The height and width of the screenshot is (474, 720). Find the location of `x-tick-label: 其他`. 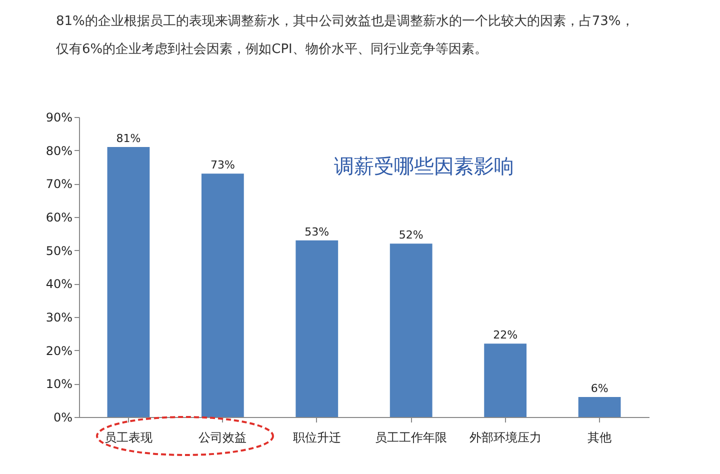

x-tick-label: 其他 is located at coordinates (600, 437).